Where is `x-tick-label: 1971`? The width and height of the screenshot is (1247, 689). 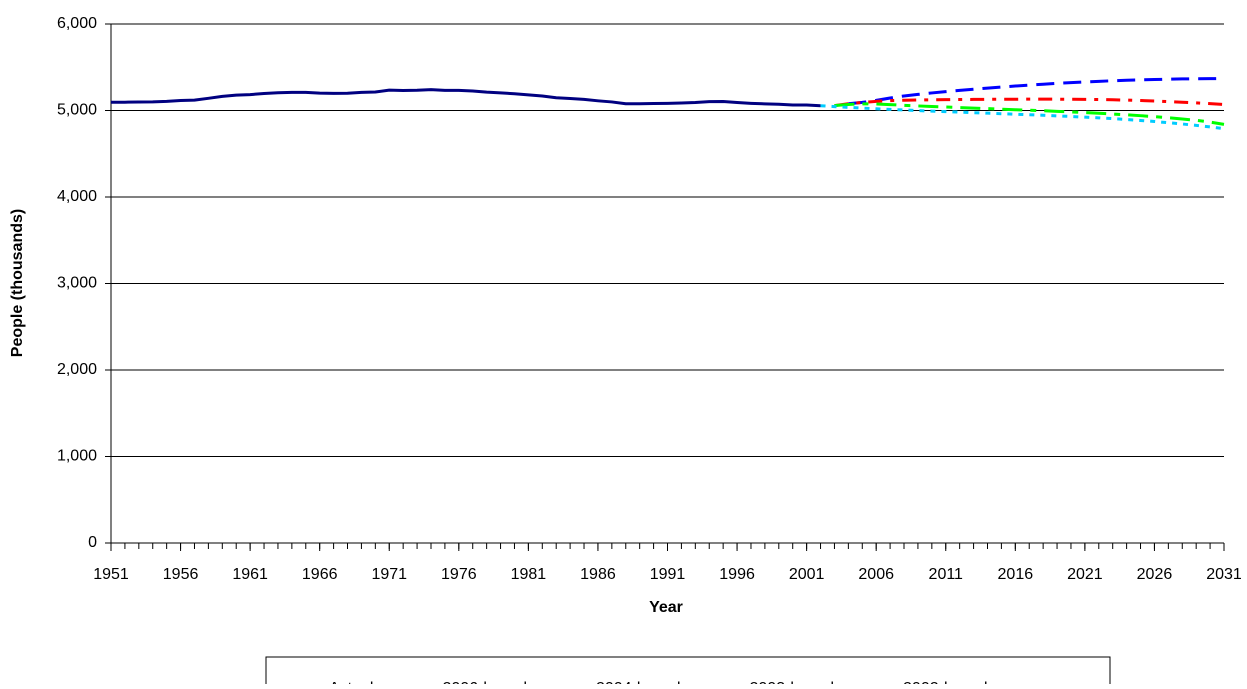
x-tick-label: 1971 is located at coordinates (389, 574).